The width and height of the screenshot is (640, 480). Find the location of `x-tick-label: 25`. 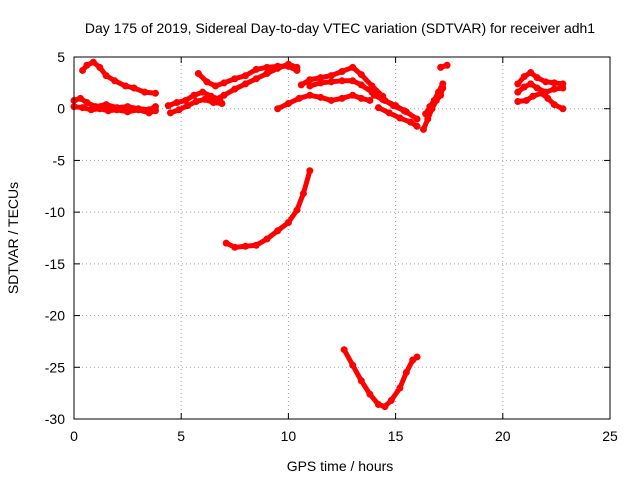

x-tick-label: 25 is located at coordinates (610, 436).